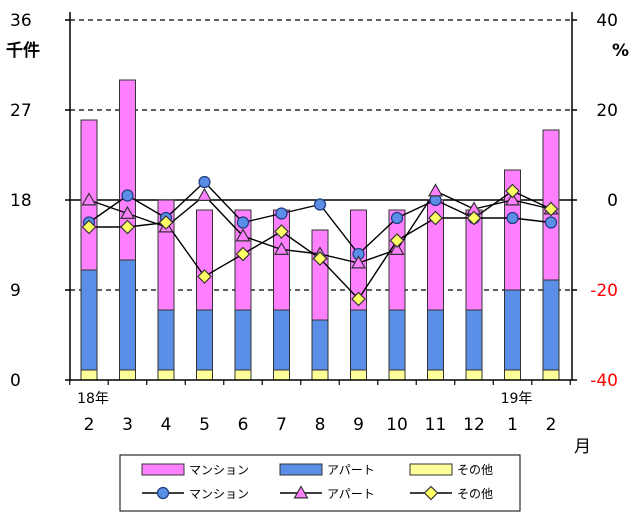  I want to click on left-tick-label: 9, so click(15, 291).